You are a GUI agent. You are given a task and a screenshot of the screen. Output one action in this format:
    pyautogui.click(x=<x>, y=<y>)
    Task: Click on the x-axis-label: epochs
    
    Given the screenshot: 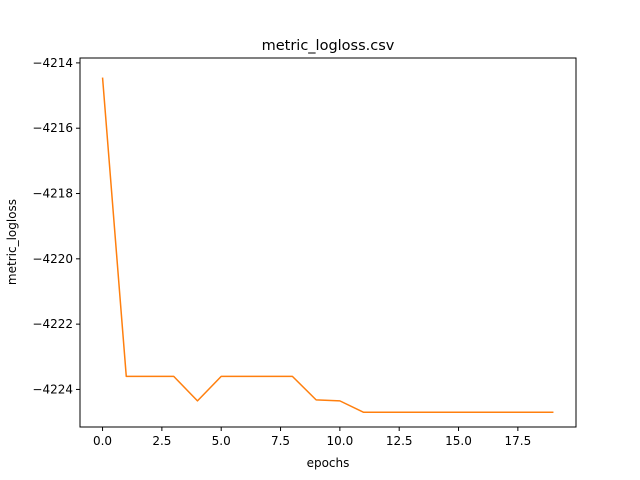 What is the action you would take?
    pyautogui.click(x=328, y=463)
    